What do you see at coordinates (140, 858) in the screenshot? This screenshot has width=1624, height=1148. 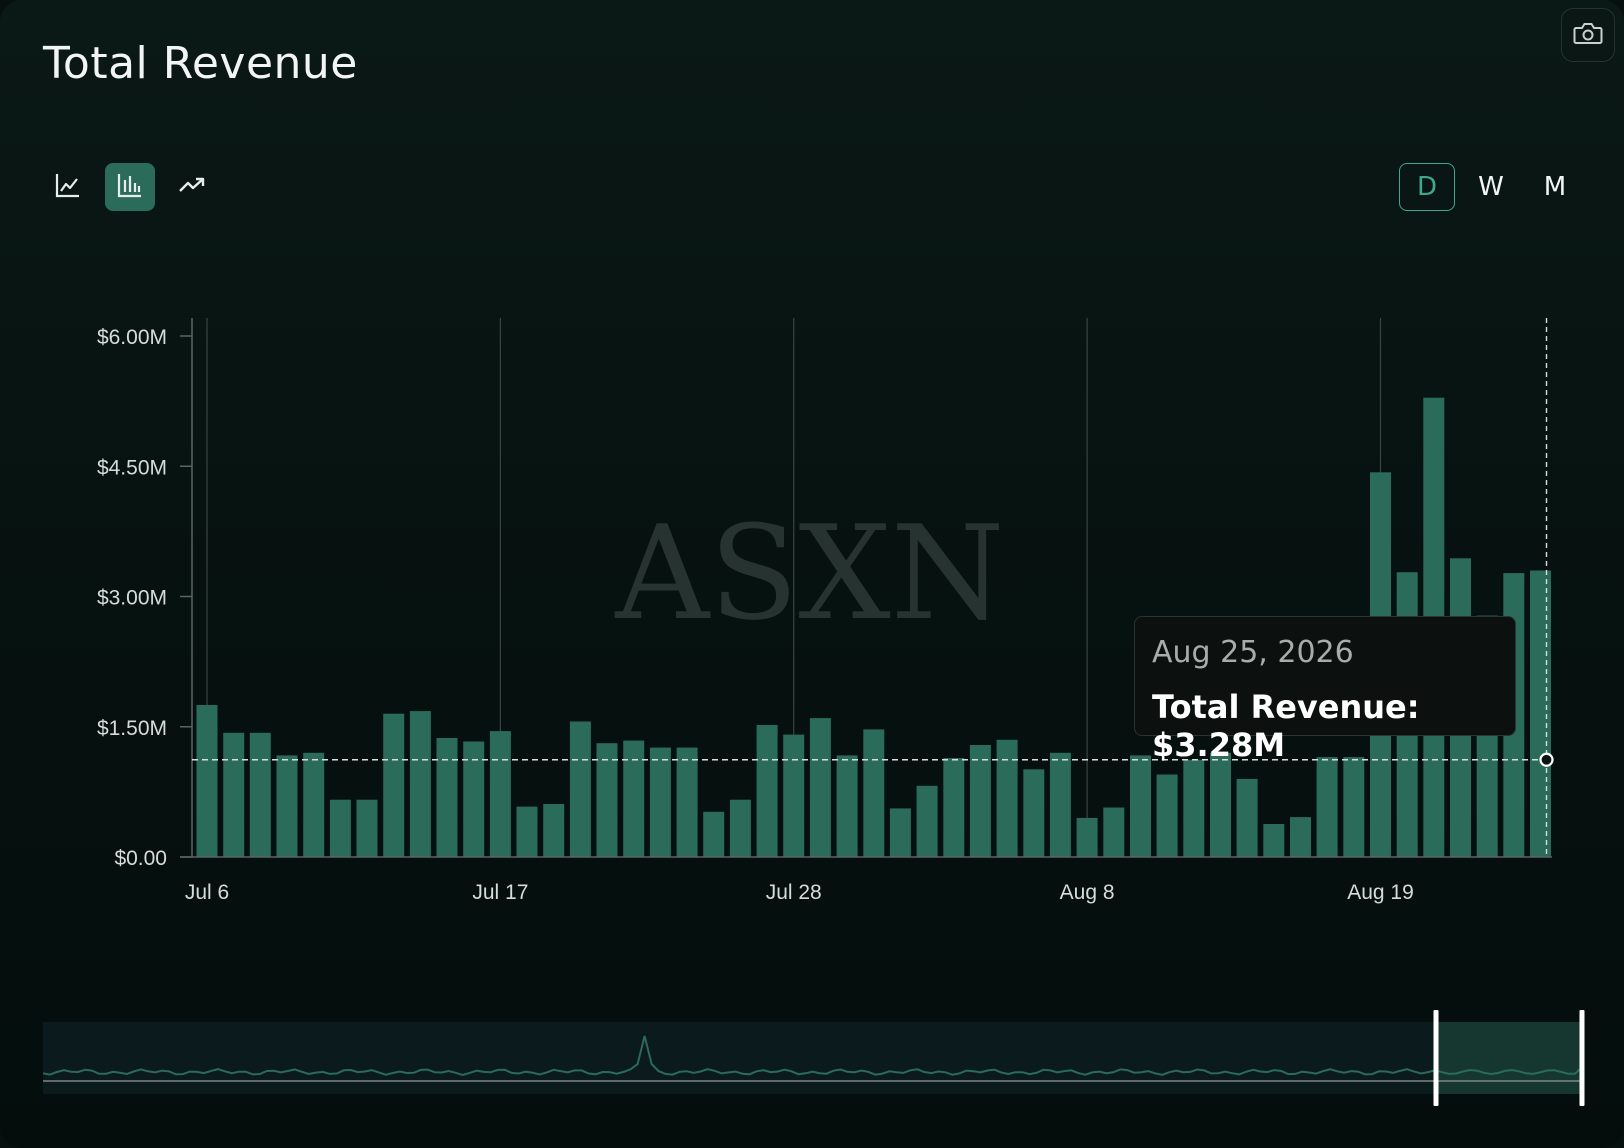 I see `y-tick-label: $0.00` at bounding box center [140, 858].